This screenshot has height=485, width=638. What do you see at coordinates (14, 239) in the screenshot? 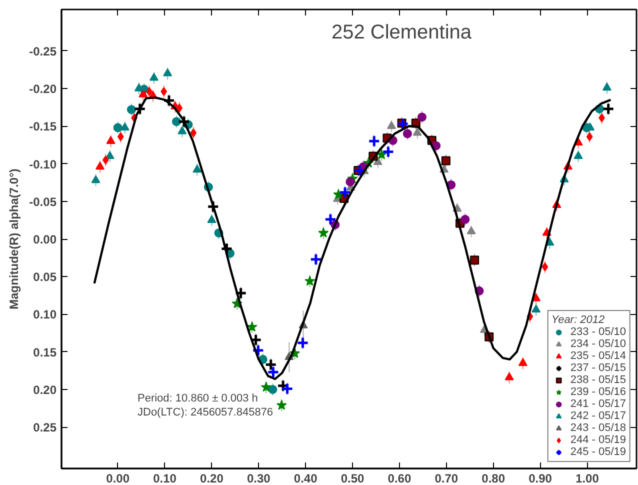
I see `y-axis-title: Magnitude(R) alpha(7.0°)` at bounding box center [14, 239].